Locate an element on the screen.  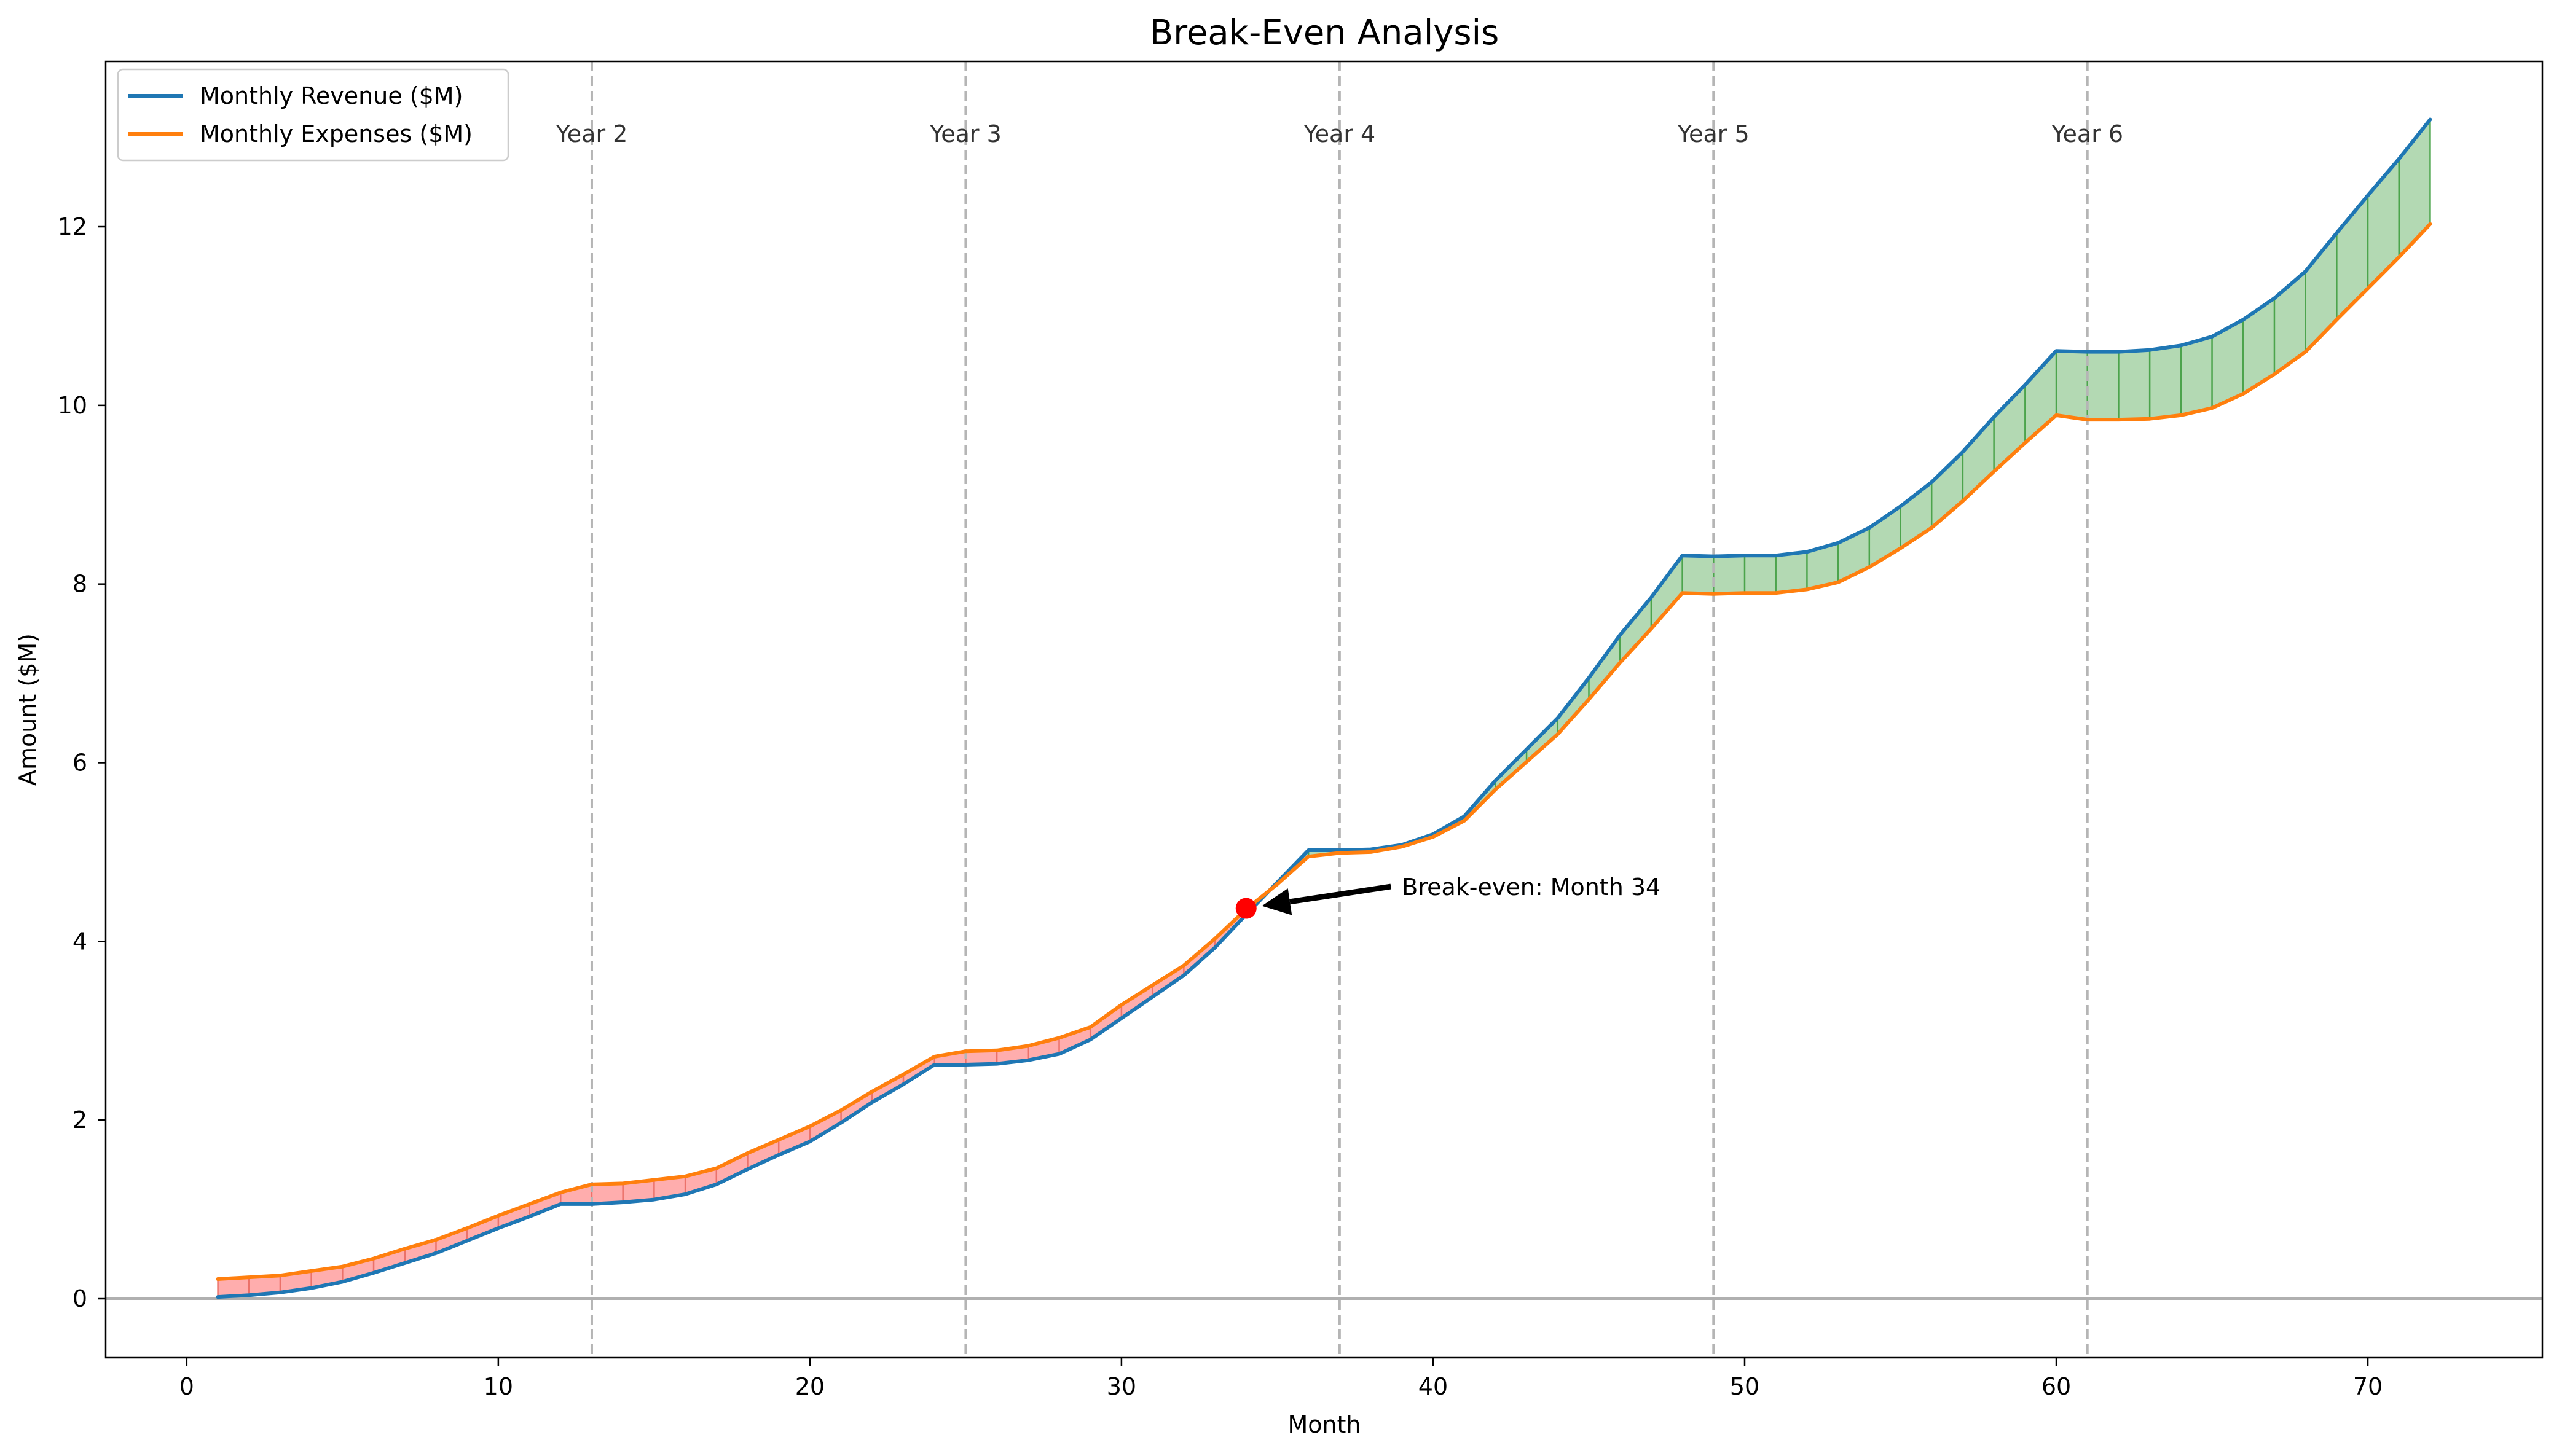
break-even-label: Break-even: Month 34 is located at coordinates (1531, 887).